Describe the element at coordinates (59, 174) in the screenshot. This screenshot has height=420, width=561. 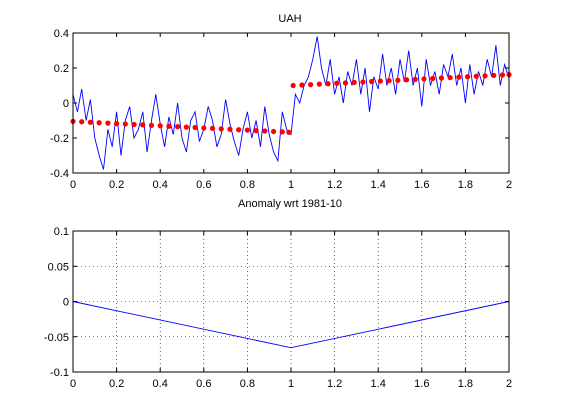
I see `y-tick-label: -0.4` at that location.